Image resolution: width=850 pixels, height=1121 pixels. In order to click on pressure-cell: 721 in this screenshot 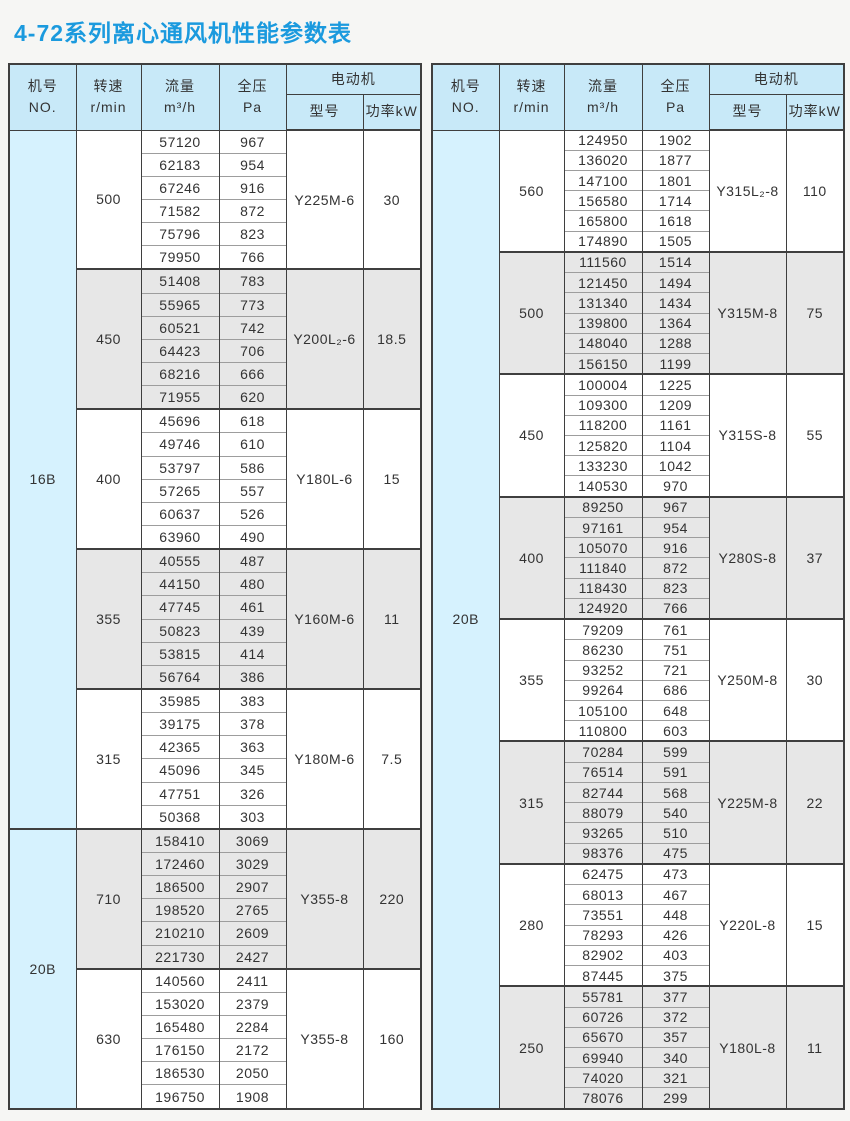, I will do `click(675, 670)`.